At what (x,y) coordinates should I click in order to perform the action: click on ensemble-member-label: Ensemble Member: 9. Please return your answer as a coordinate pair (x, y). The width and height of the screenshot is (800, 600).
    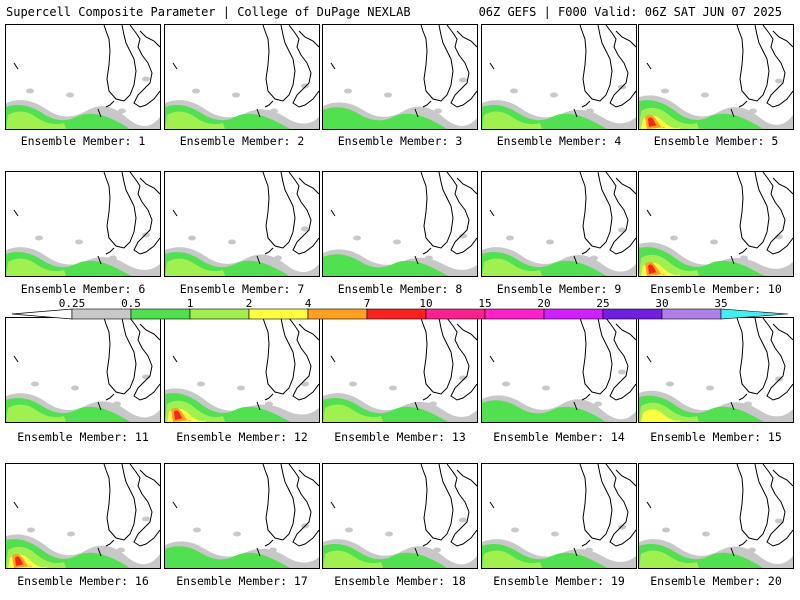
    Looking at the image, I should click on (559, 289).